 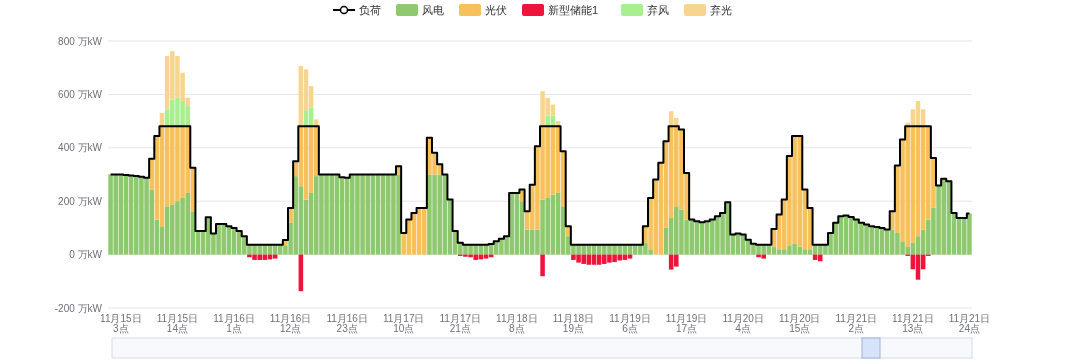 I want to click on y-tick-label: -200 万kW, so click(x=78, y=308).